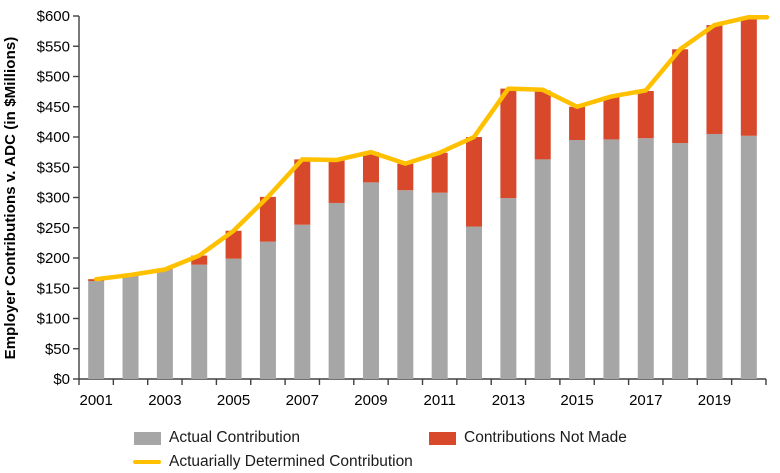 The height and width of the screenshot is (473, 780). What do you see at coordinates (370, 400) in the screenshot?
I see `x-tick-label: 2009` at bounding box center [370, 400].